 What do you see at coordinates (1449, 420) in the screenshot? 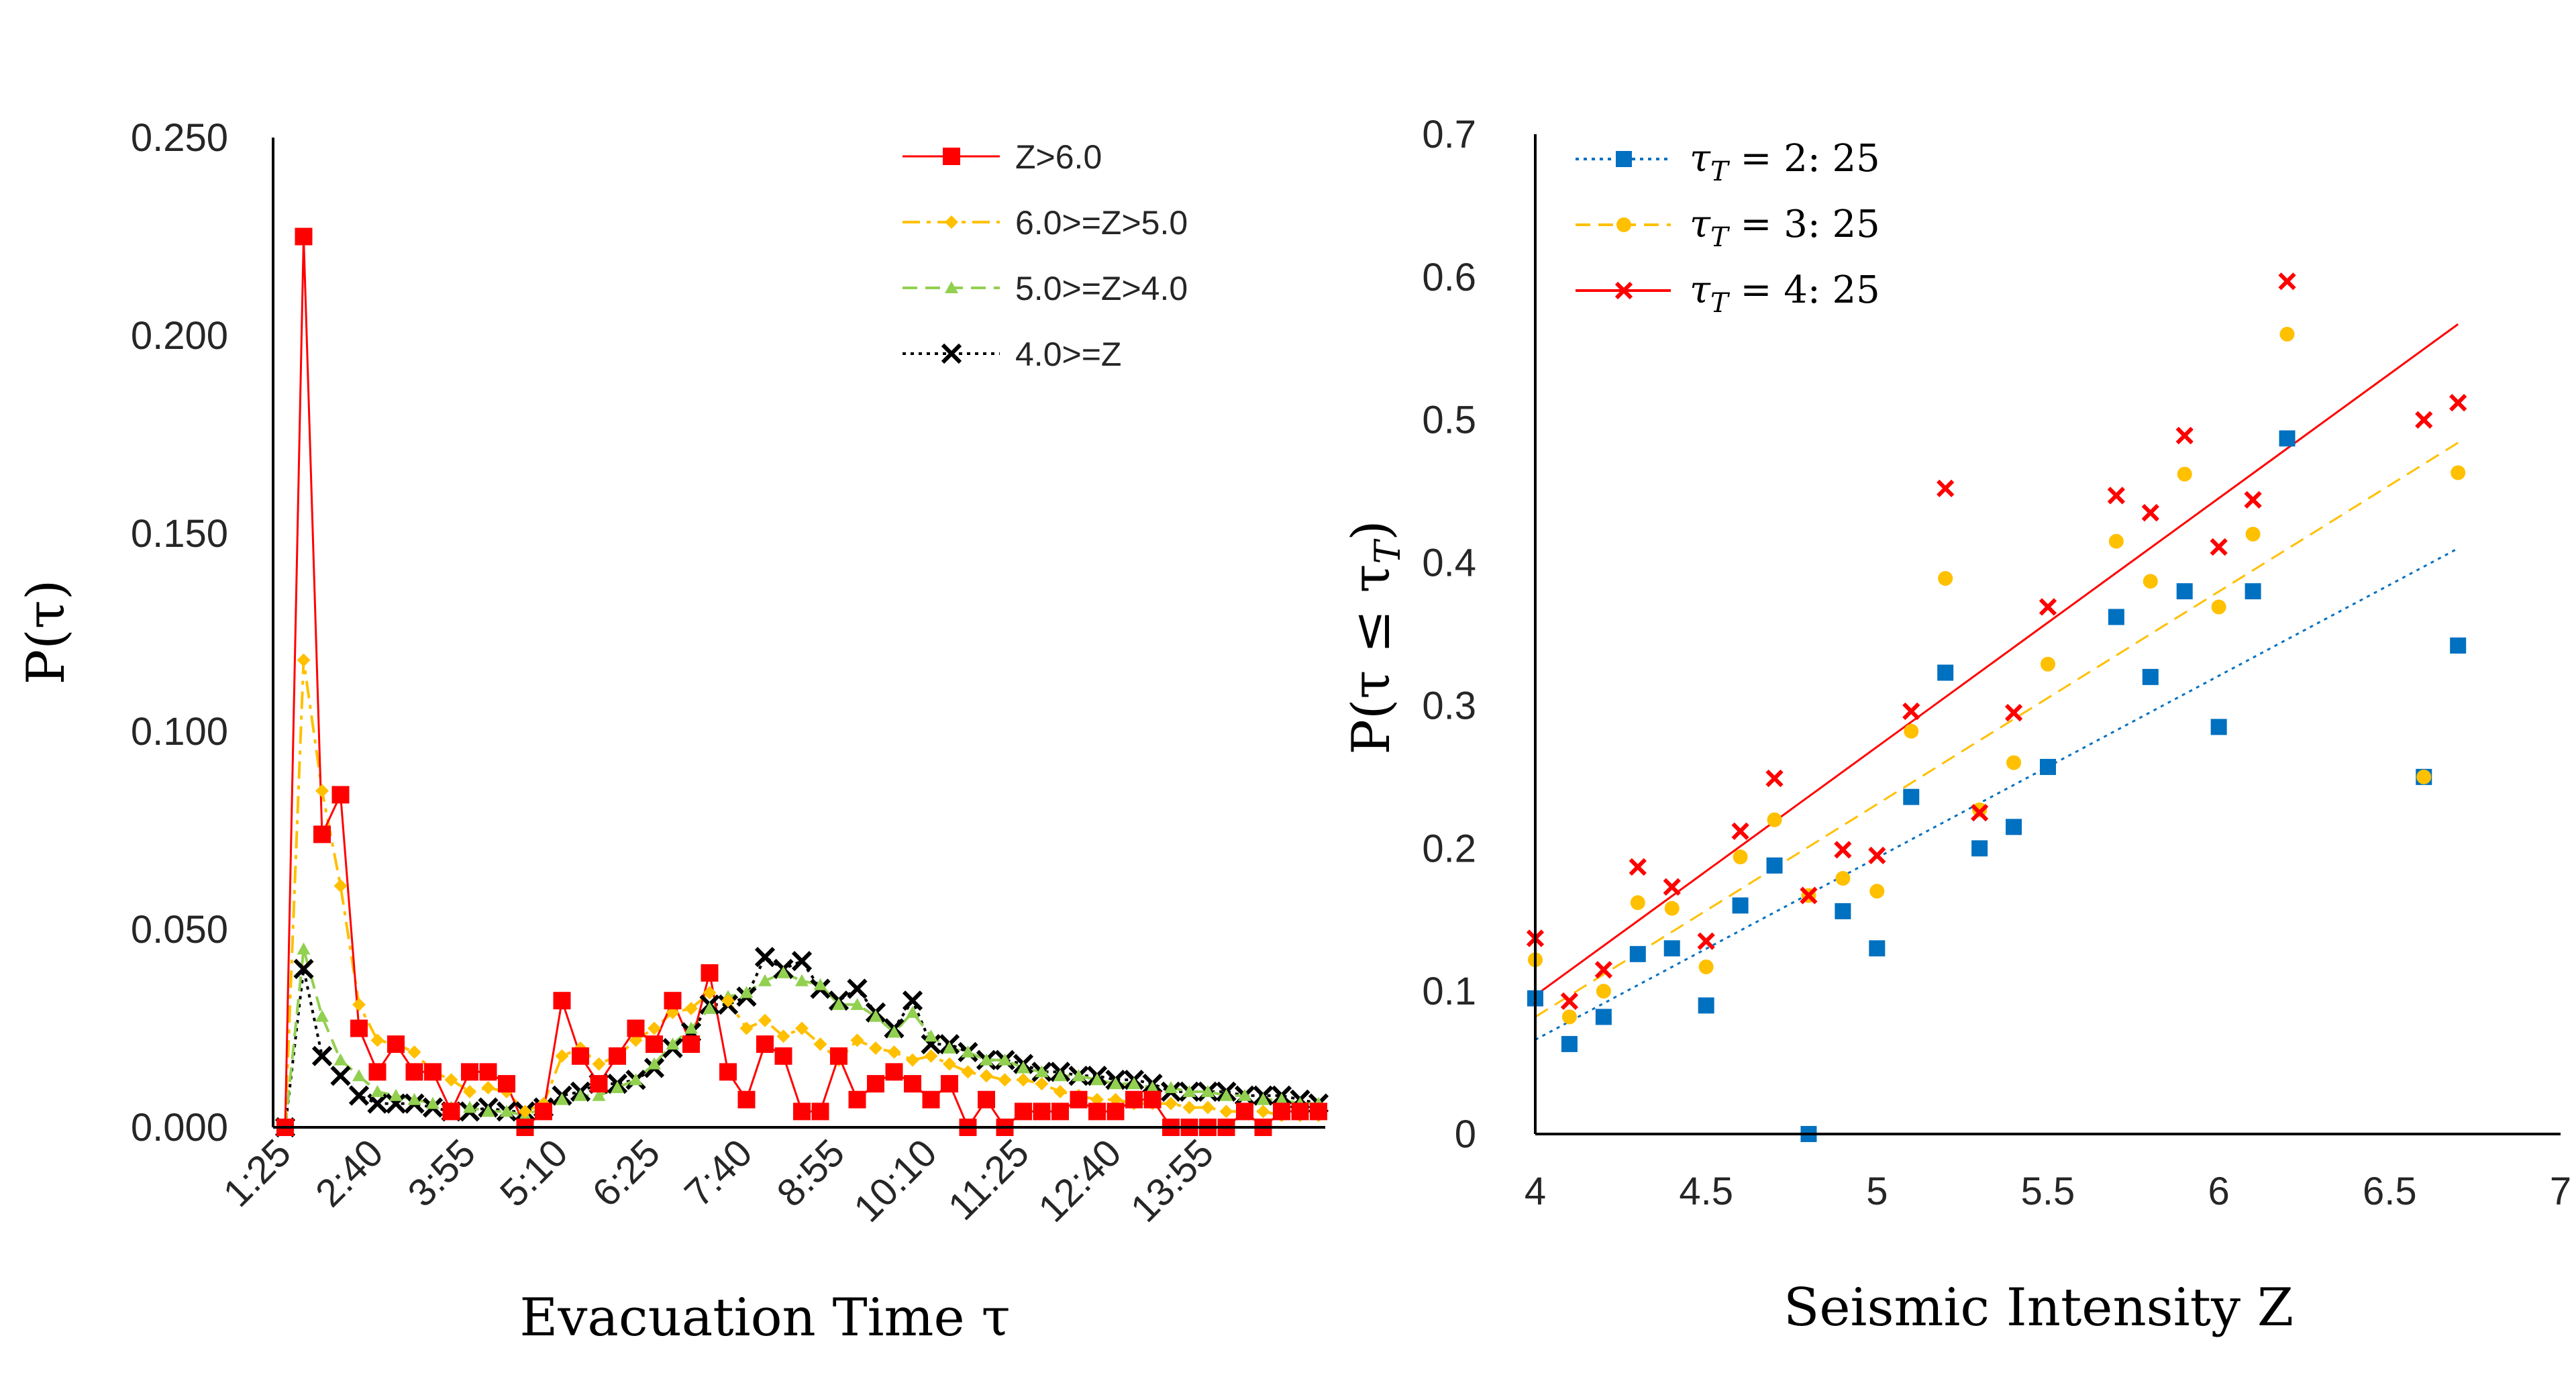
I see `y-tick-label: 0.5` at bounding box center [1449, 420].